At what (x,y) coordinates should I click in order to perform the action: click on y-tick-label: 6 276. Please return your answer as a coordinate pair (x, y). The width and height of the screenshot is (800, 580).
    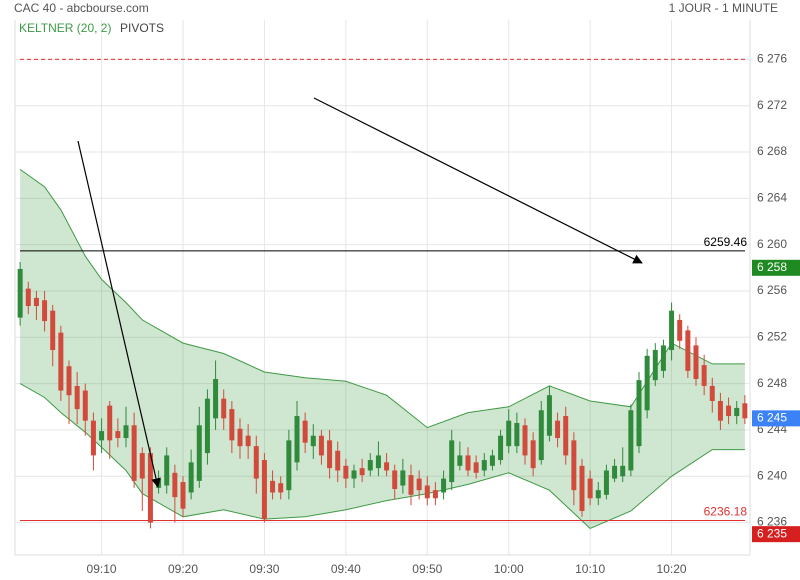
    Looking at the image, I should click on (772, 59).